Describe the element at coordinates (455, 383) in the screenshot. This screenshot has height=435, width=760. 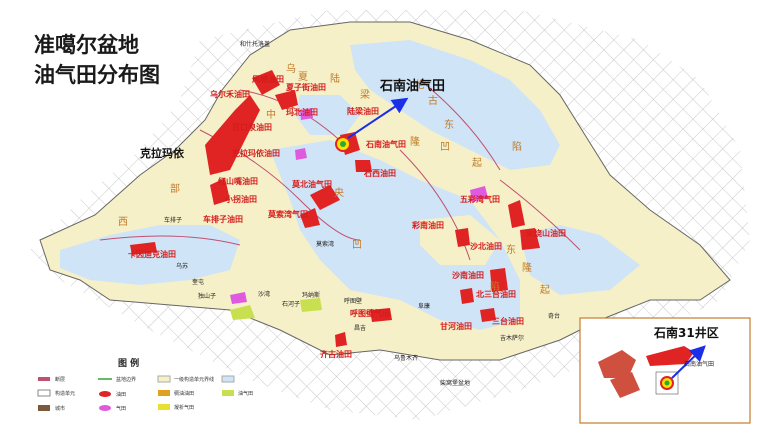
I see `svg-text: 柴窝堡盆地` at that location.